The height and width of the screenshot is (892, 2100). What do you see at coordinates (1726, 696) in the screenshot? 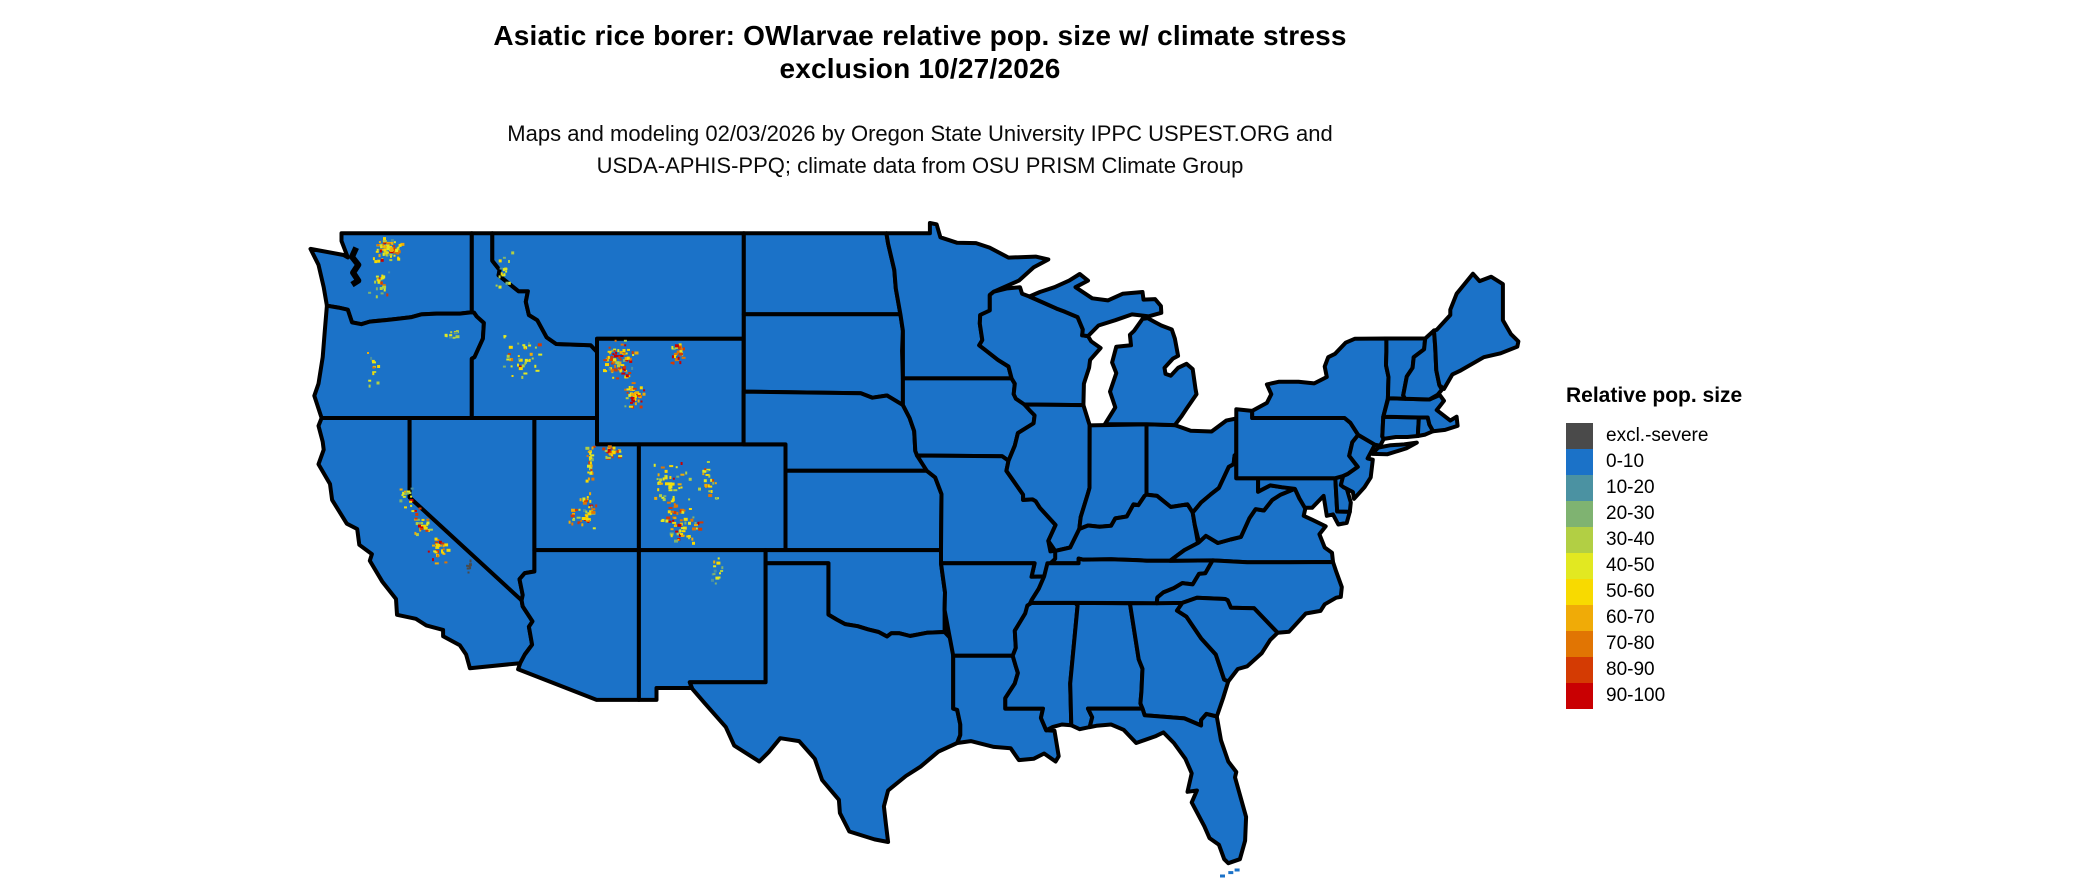
I see `legend-item: 90-100` at bounding box center [1726, 696].